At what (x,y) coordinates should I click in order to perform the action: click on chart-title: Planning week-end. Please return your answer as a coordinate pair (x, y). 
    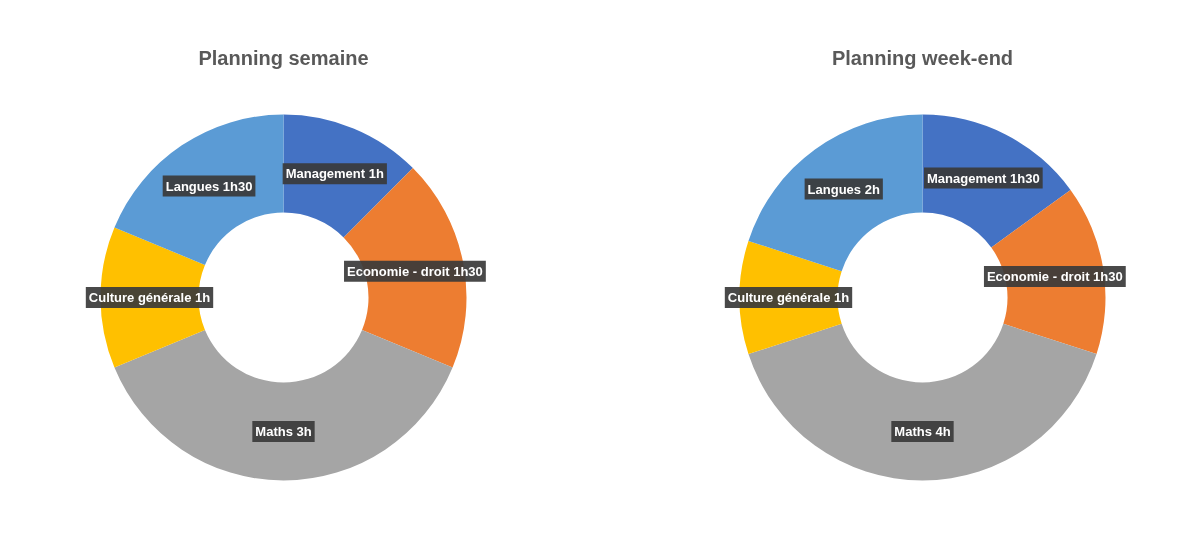
    Looking at the image, I should click on (922, 57).